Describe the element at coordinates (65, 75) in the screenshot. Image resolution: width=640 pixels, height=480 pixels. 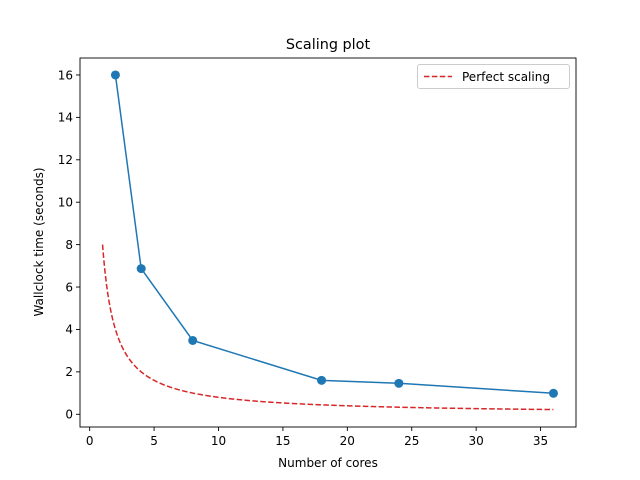
I see `y-tick-label: 16` at that location.